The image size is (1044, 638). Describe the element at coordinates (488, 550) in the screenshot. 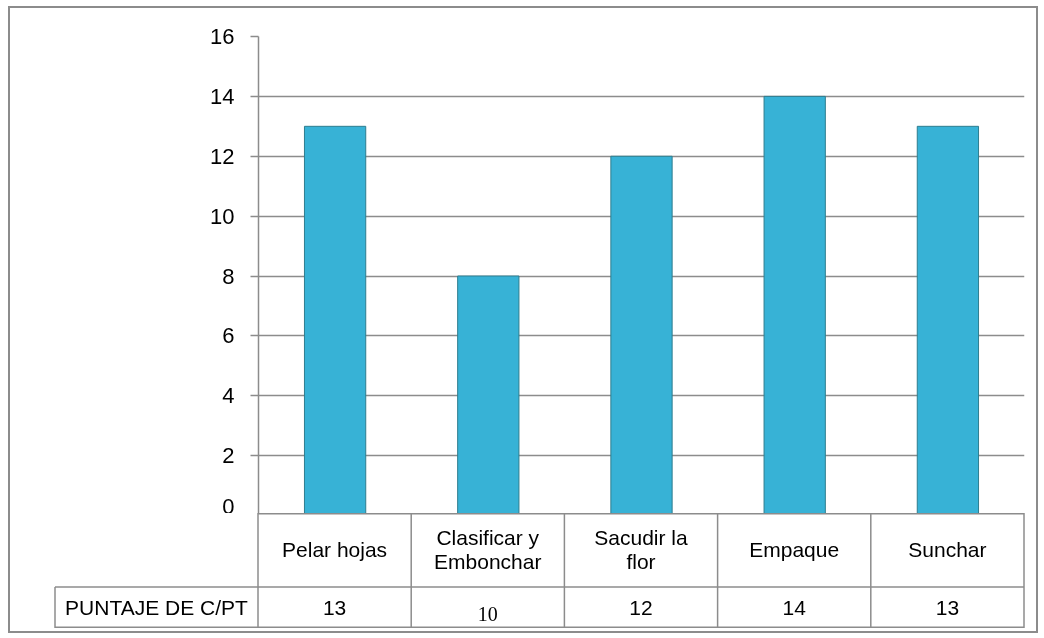

I see `x-tick-label: Clasificar y Embonchar` at that location.